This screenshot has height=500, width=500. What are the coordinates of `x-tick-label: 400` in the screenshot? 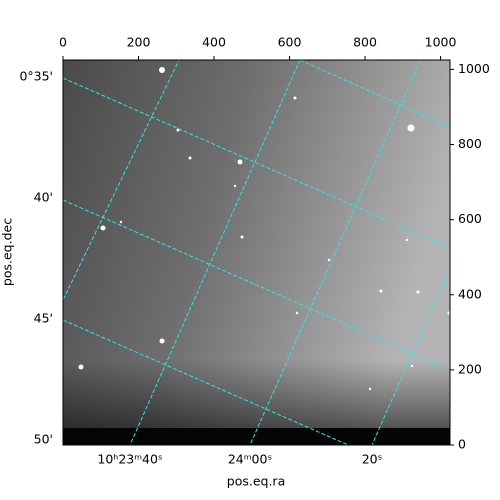 It's located at (214, 42).